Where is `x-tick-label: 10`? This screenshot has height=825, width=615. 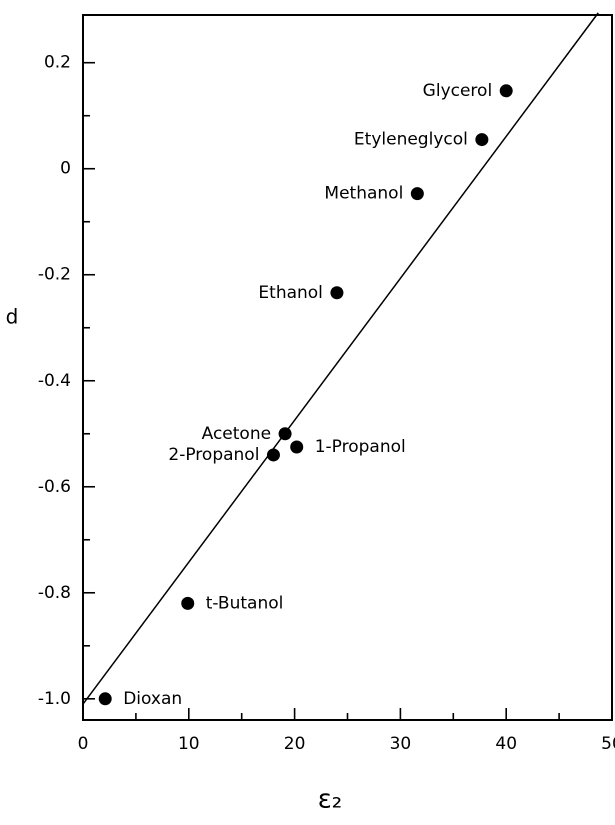 x-tick-label: 10 is located at coordinates (189, 744).